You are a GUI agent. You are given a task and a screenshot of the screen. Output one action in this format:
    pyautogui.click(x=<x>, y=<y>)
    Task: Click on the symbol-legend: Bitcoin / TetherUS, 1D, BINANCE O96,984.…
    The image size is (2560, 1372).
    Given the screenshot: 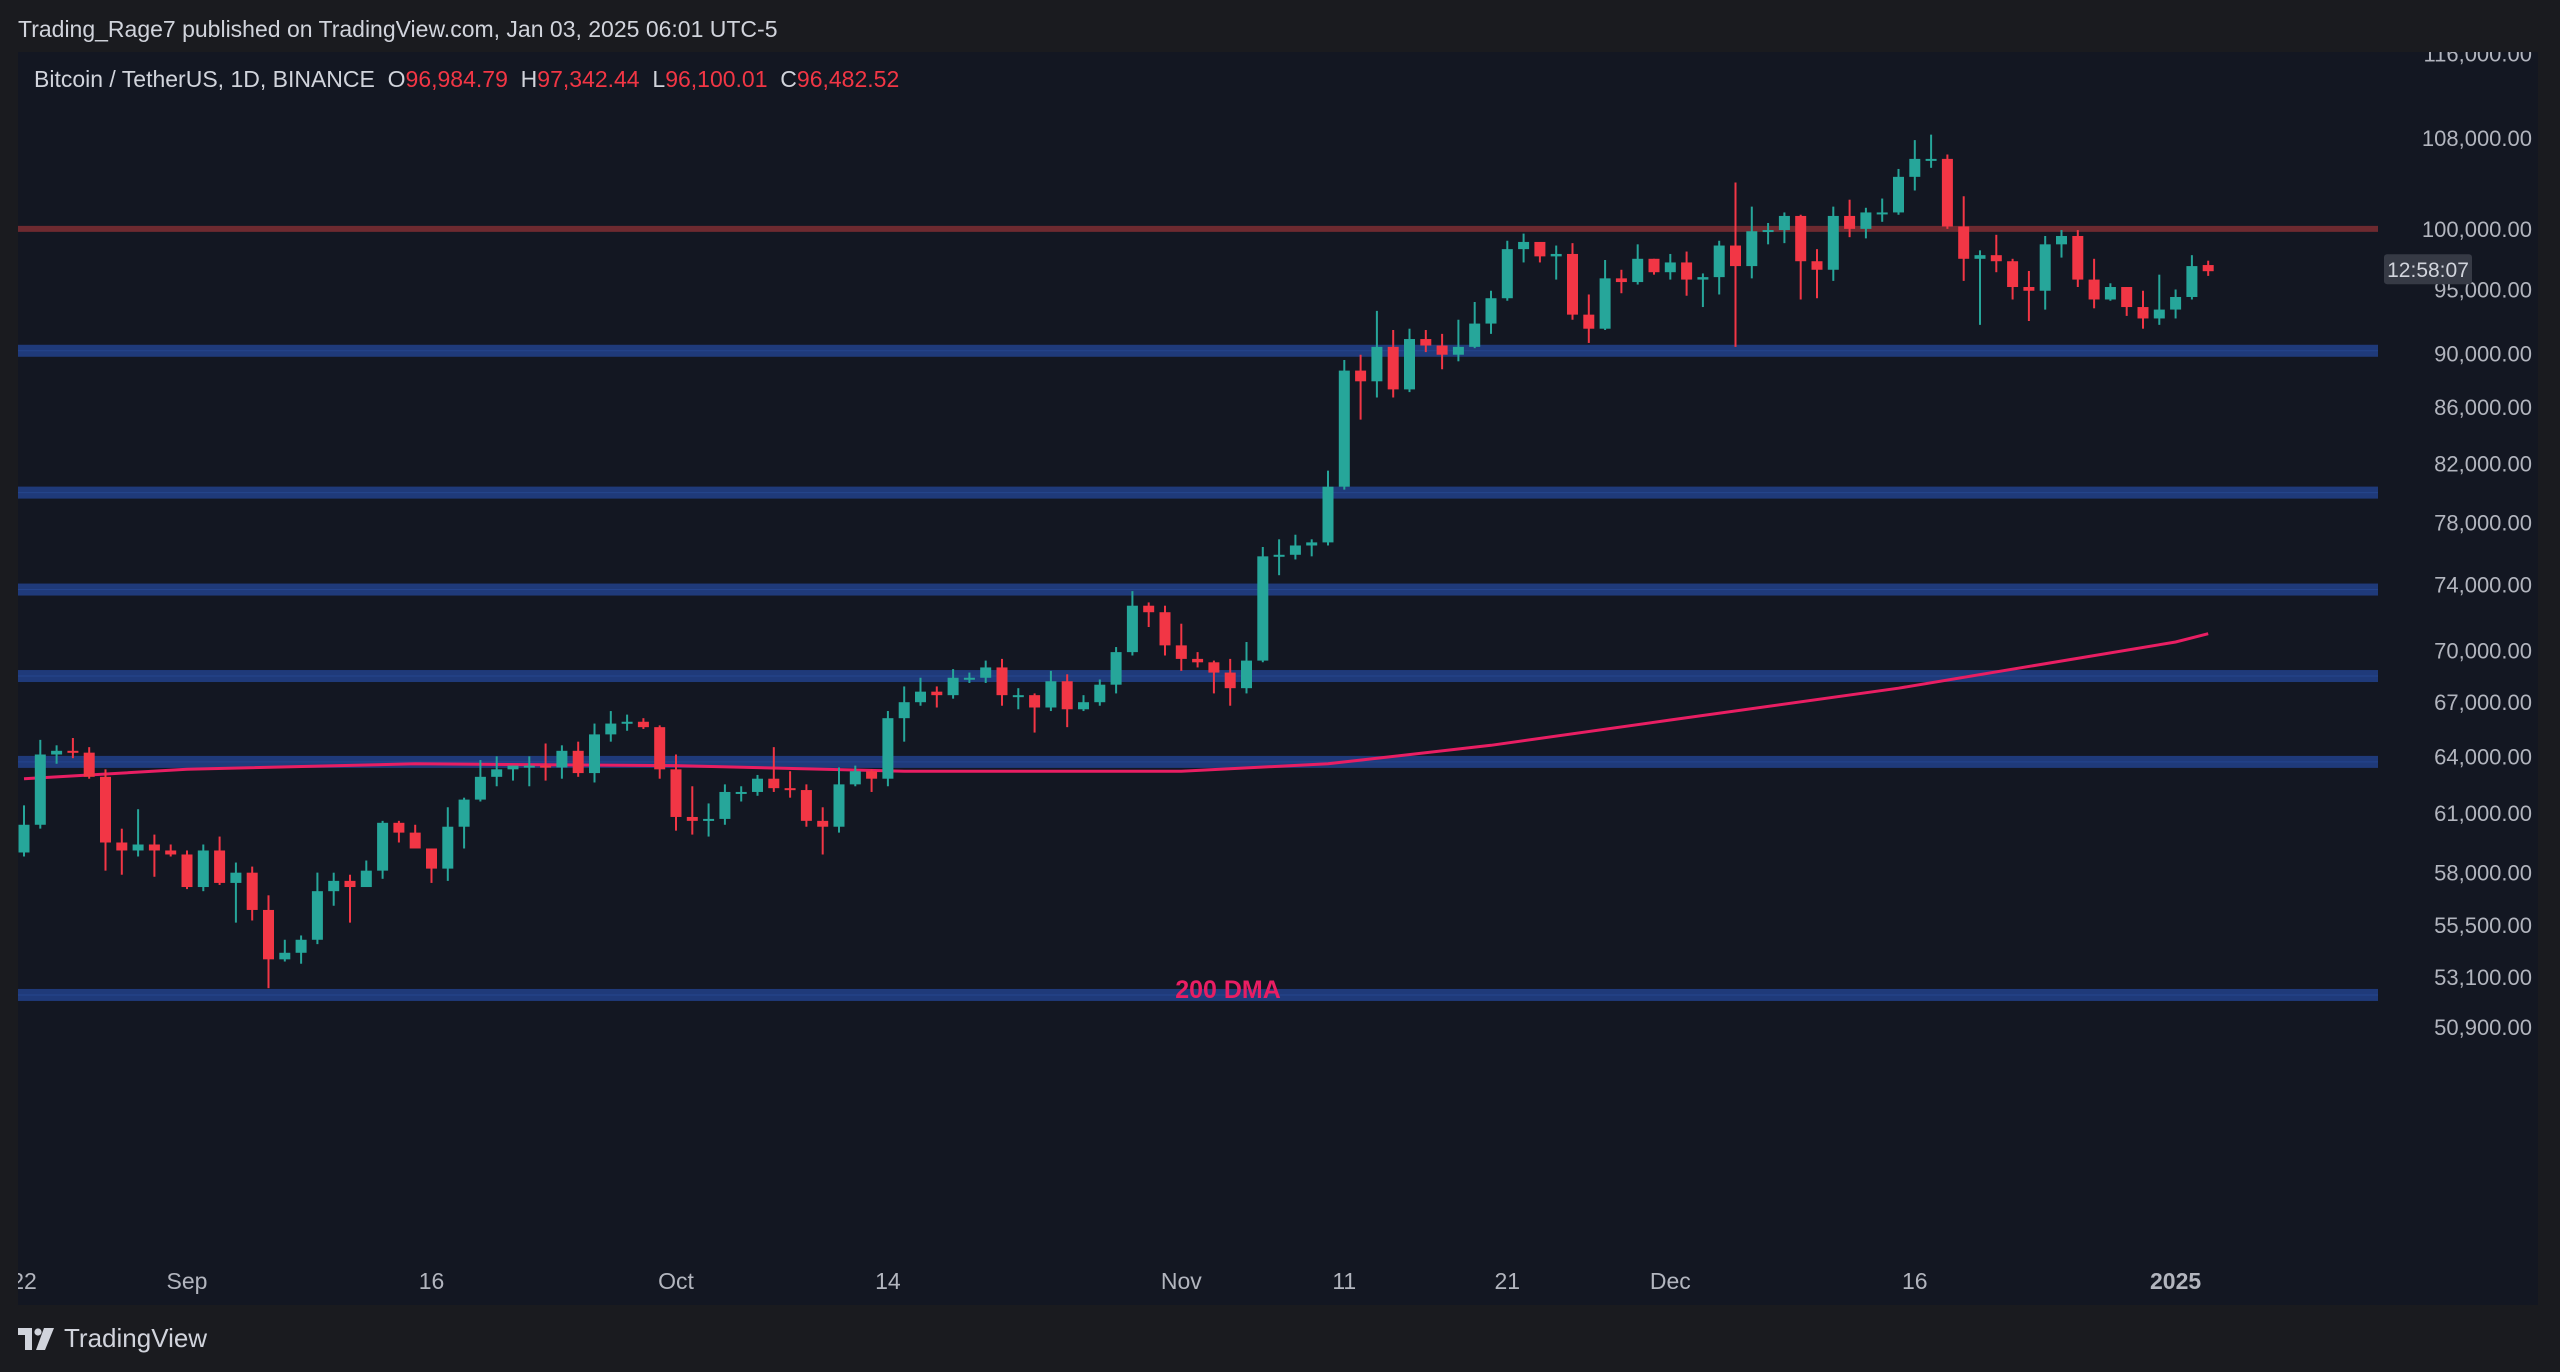 What is the action you would take?
    pyautogui.click(x=466, y=79)
    